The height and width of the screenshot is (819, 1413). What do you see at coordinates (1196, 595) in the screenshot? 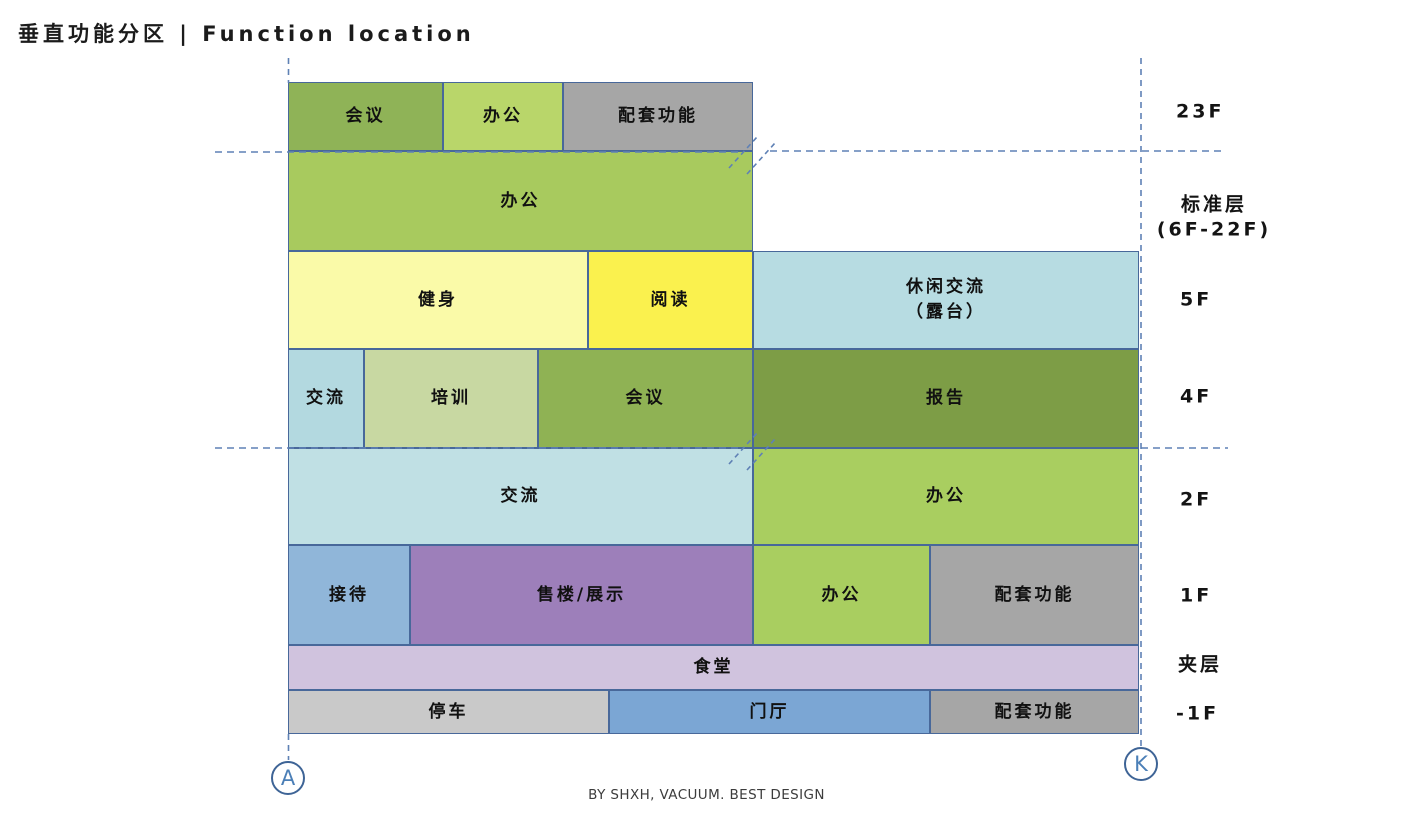
I see `floor-label: 1F` at bounding box center [1196, 595].